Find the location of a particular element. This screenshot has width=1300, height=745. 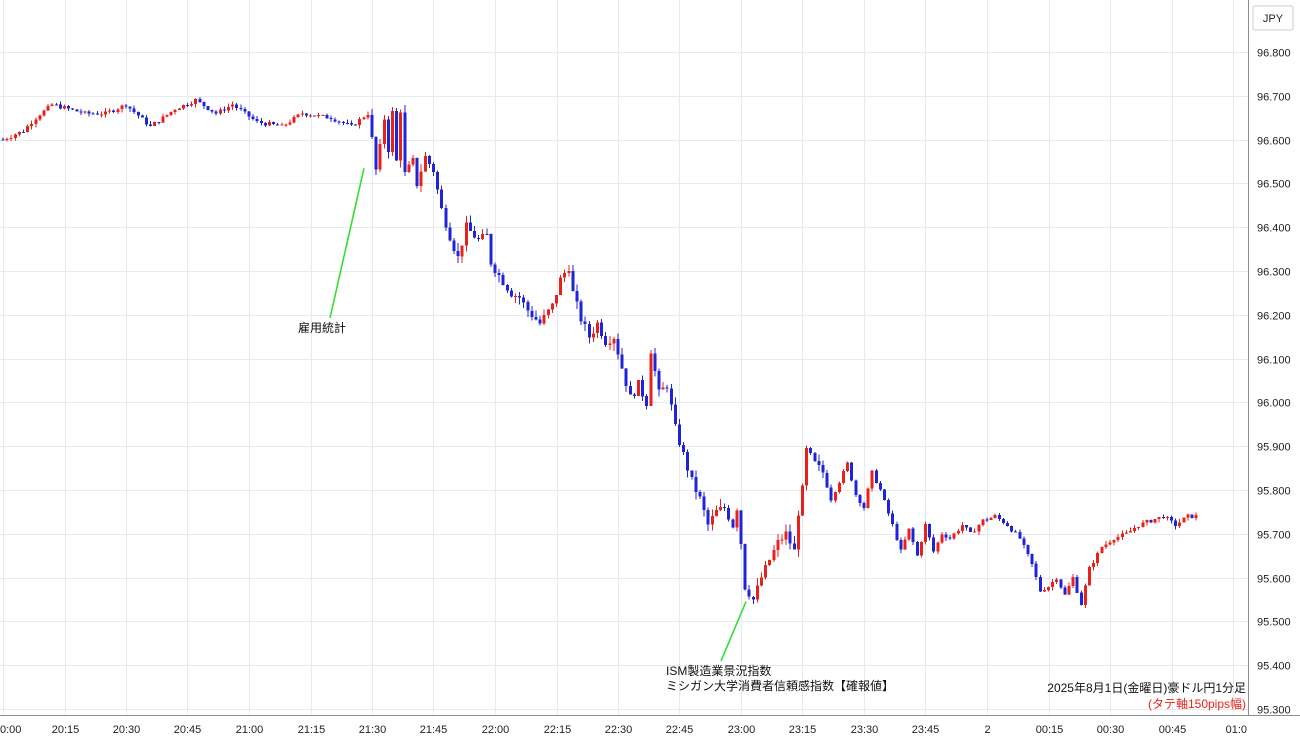

x-tick-label: 2 is located at coordinates (987, 730).